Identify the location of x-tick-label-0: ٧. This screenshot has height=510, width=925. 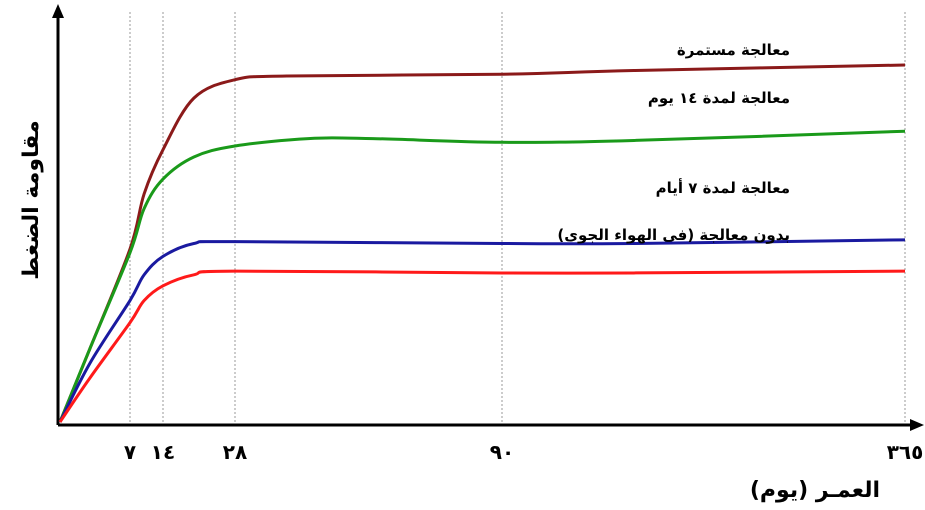
(130, 452).